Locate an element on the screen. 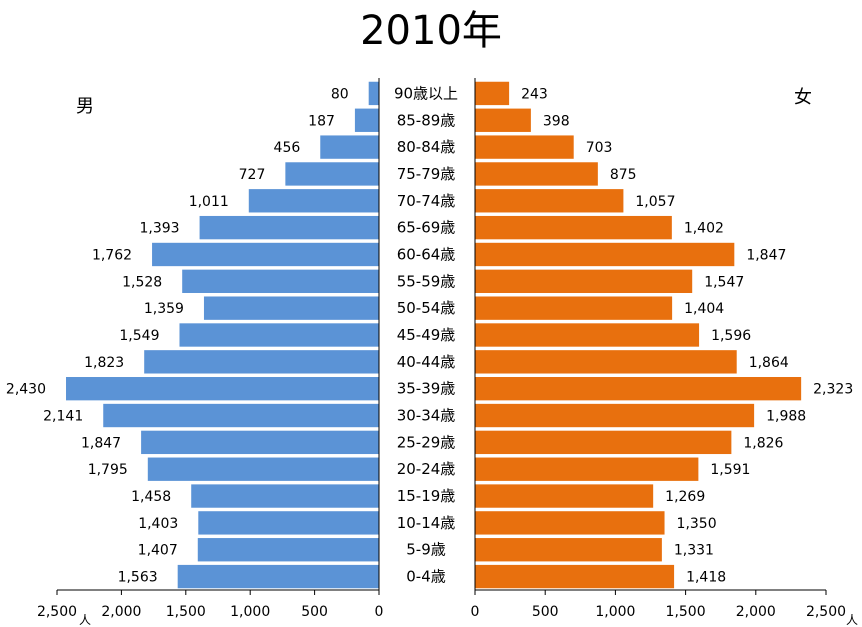 The width and height of the screenshot is (862, 627). age-group-label: 50-54歳 is located at coordinates (426, 308).